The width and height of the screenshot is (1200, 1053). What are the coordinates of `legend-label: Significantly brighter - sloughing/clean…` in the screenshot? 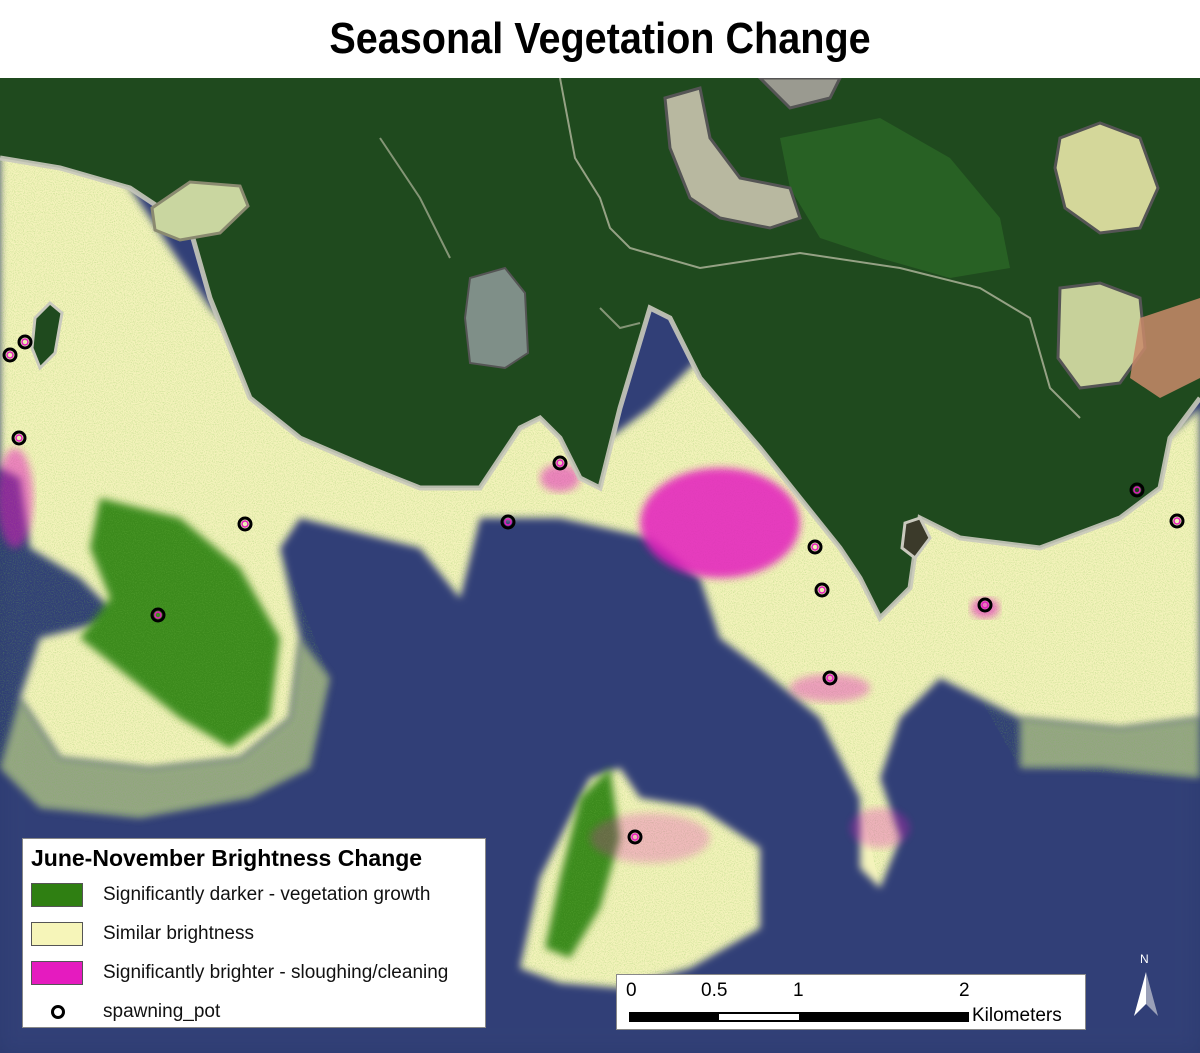 It's located at (276, 972).